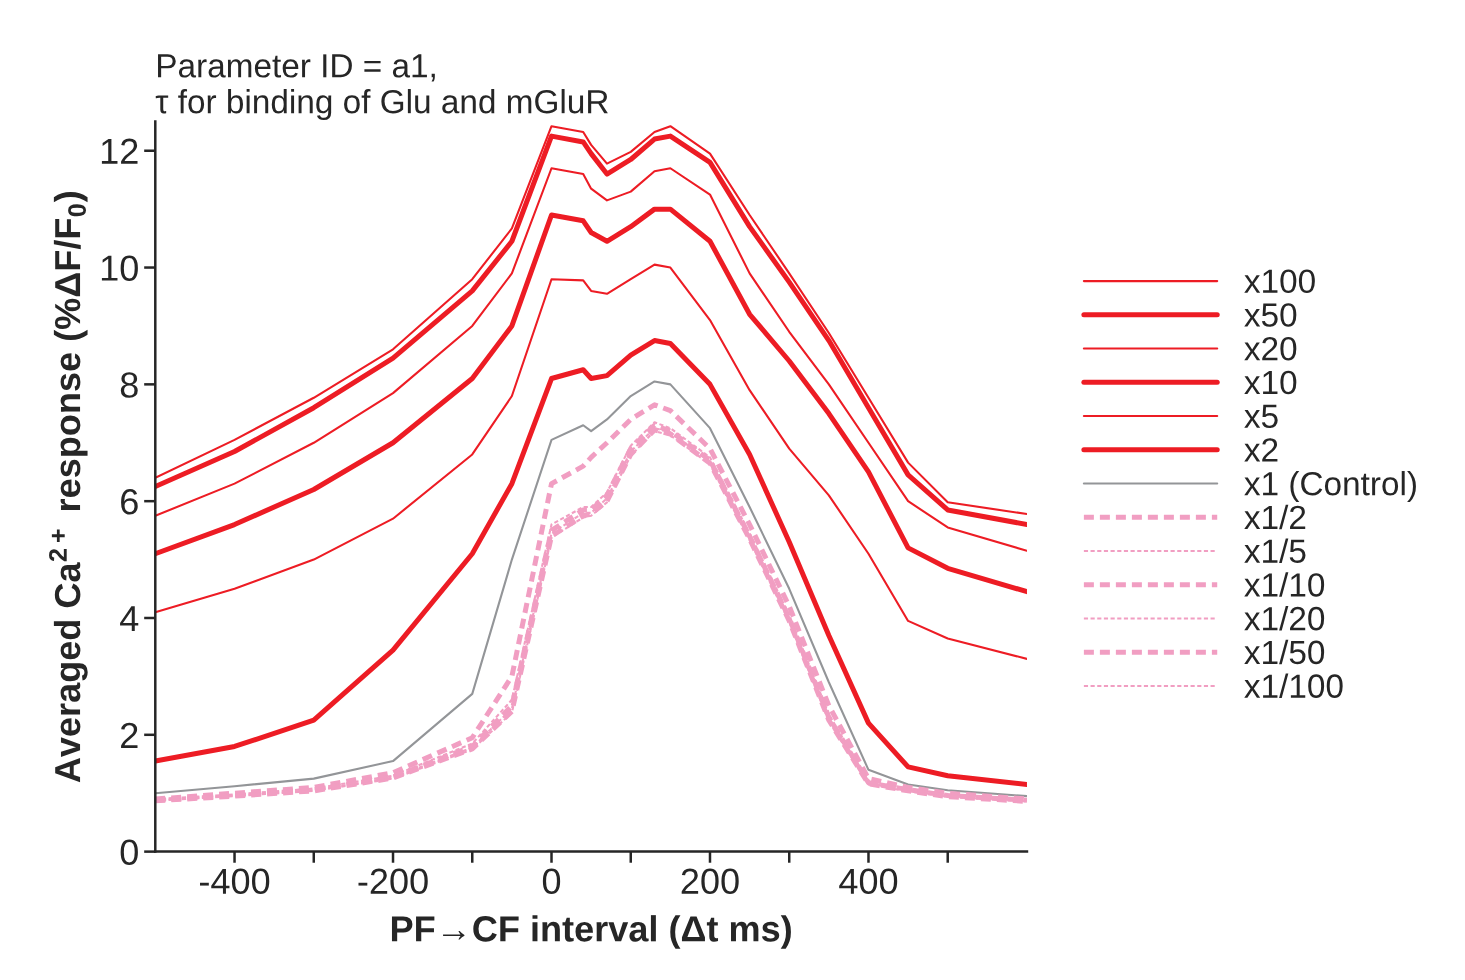  What do you see at coordinates (129, 619) in the screenshot?
I see `y-tick-label: 4` at bounding box center [129, 619].